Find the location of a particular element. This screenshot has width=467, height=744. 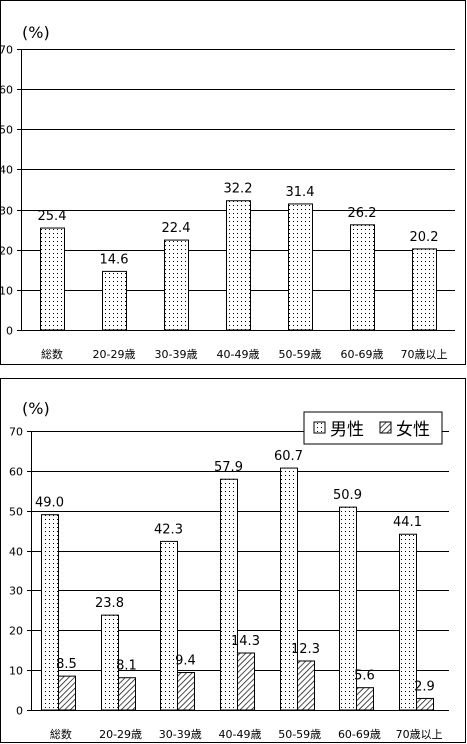

data-label: 49.0 is located at coordinates (49, 503).